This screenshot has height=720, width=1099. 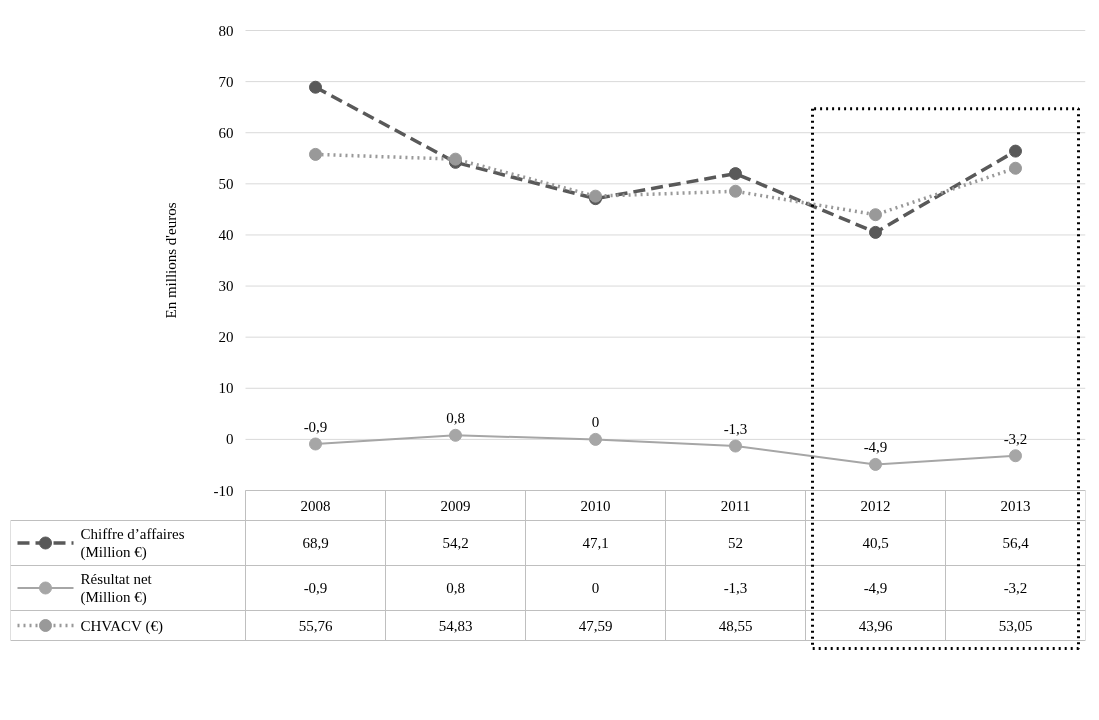 I want to click on data-label: 0,8, so click(x=455, y=588).